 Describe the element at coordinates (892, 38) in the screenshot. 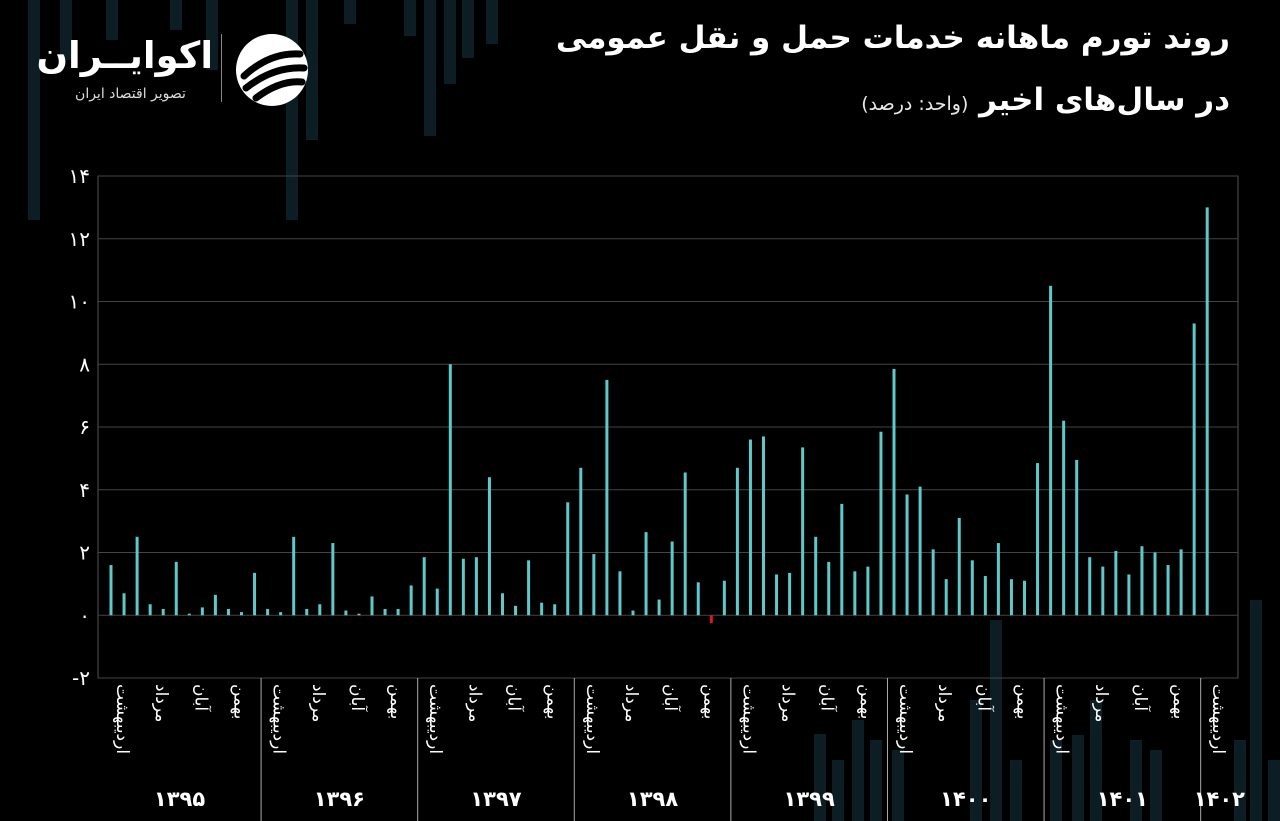

I see `chart-title: روند تورم ماهانه خدمات حمل و نقل عمومی` at that location.